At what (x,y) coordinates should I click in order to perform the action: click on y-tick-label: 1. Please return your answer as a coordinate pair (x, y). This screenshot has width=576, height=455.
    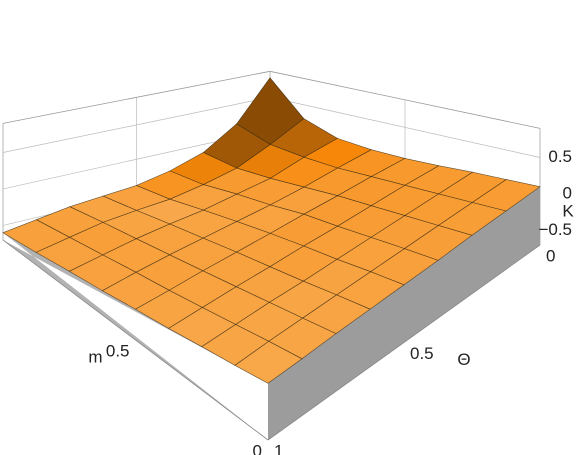
    Looking at the image, I should click on (278, 448).